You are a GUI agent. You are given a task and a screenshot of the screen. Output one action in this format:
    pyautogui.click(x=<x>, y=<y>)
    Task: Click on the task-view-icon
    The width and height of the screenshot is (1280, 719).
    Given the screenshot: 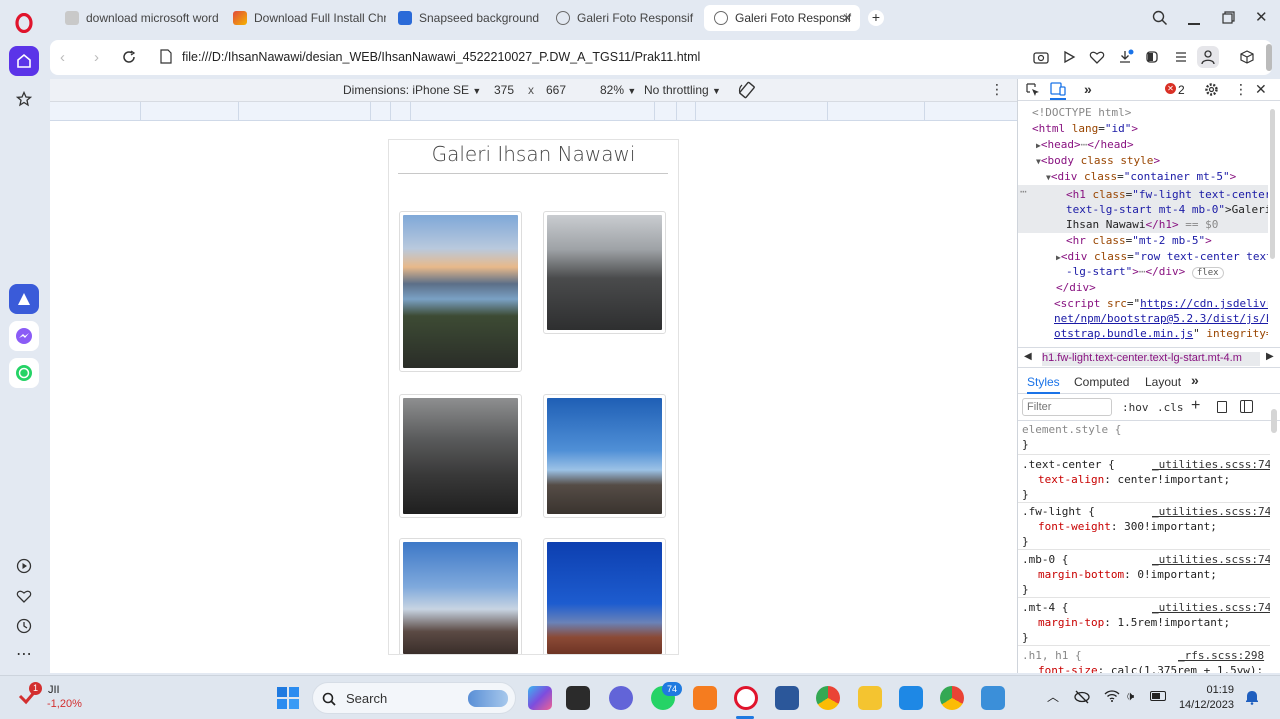 What is the action you would take?
    pyautogui.click(x=578, y=698)
    